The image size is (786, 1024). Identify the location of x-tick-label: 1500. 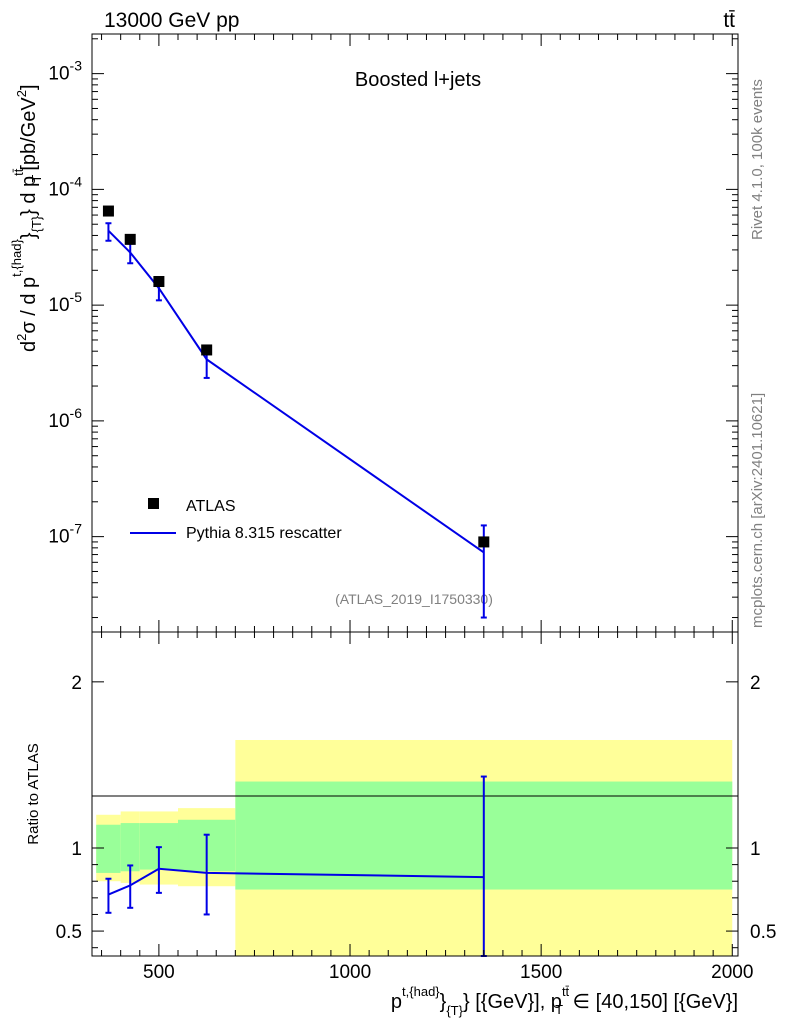
(541, 972).